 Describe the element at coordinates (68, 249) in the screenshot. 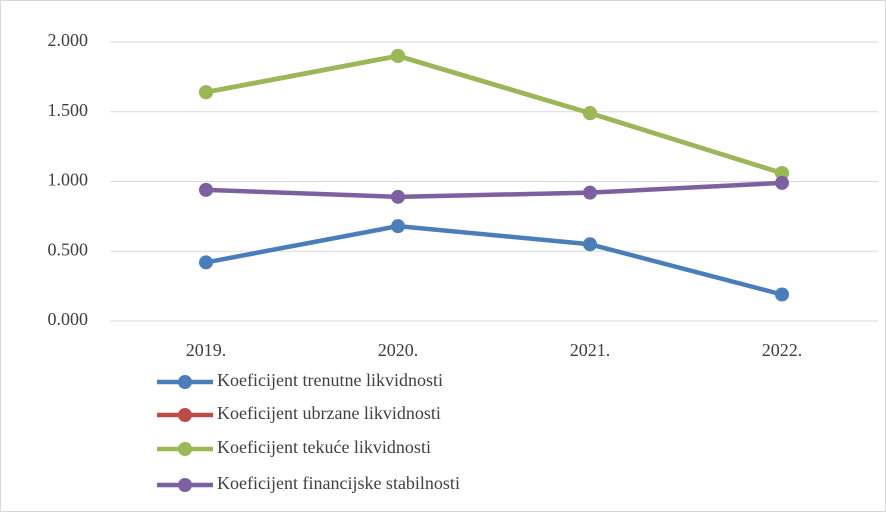

I see `y-tick-label: 0.500` at that location.